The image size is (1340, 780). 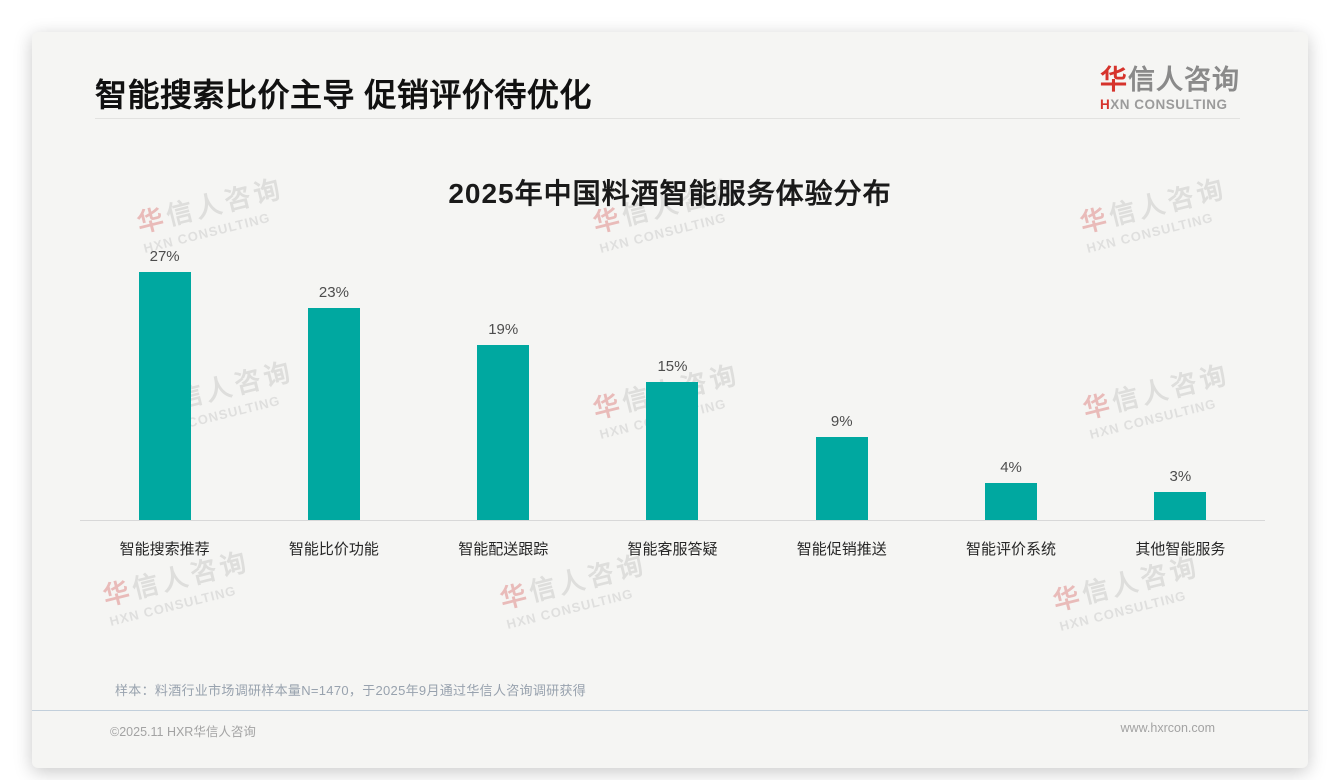 What do you see at coordinates (503, 549) in the screenshot?
I see `category-label: 智能配送跟踪` at bounding box center [503, 549].